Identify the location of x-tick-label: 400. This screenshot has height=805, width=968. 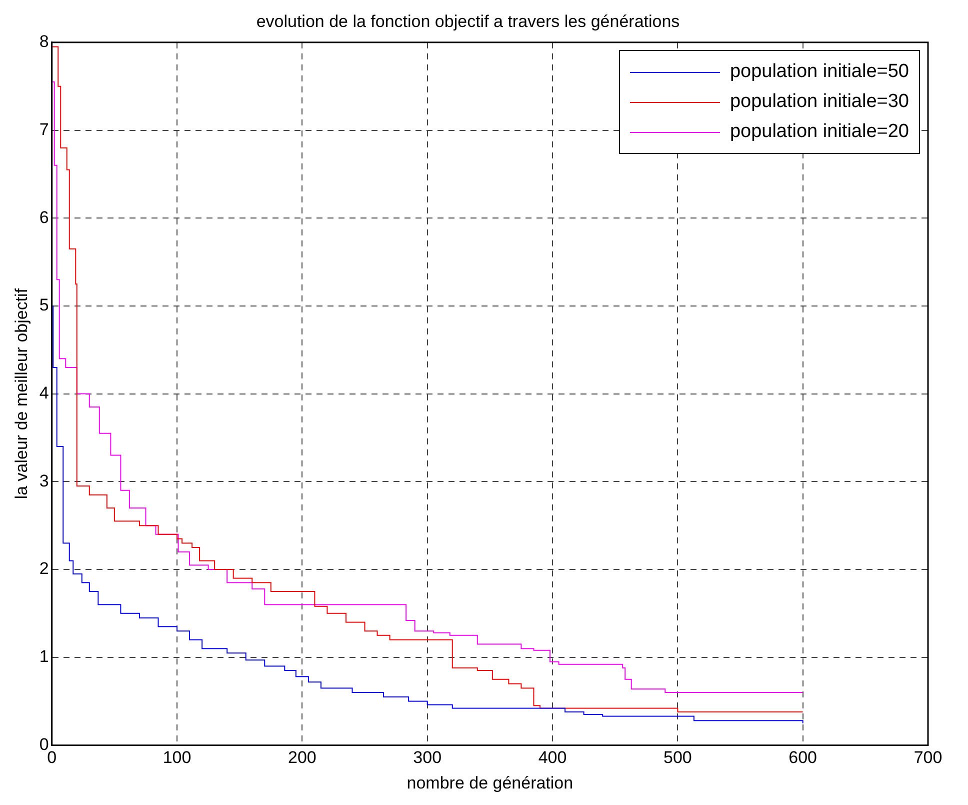
(552, 758).